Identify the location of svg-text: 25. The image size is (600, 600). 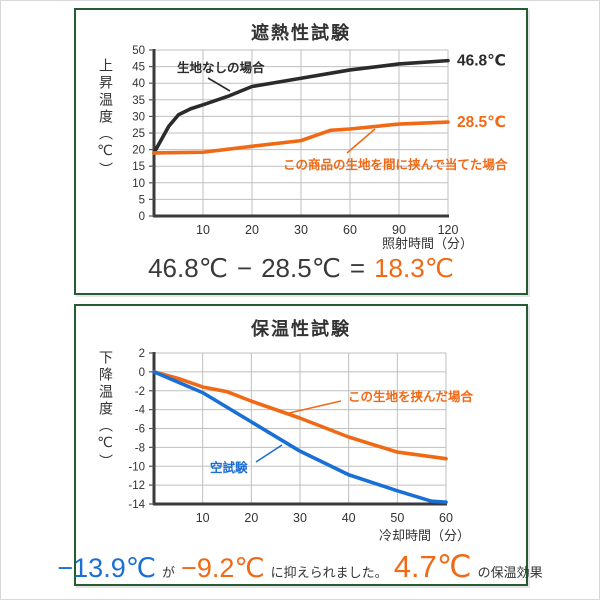
(138, 134).